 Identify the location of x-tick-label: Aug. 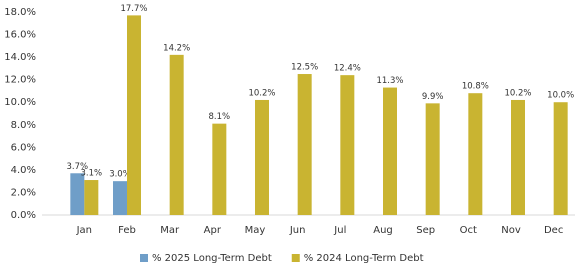
(383, 230).